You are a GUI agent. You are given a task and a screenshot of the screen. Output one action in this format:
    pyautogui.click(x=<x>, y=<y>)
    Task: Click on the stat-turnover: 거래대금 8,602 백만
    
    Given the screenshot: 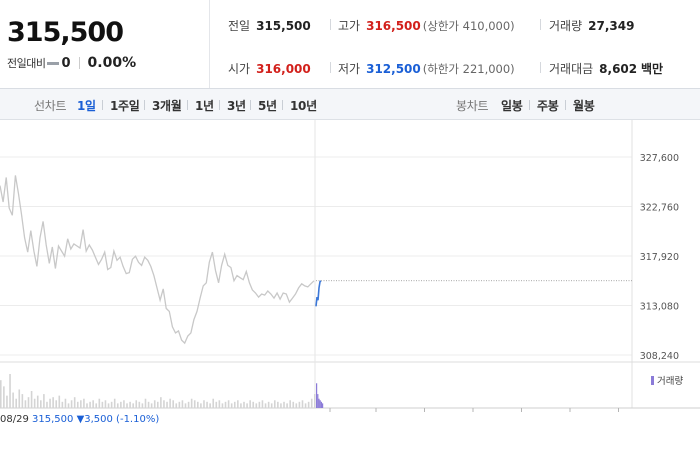 What is the action you would take?
    pyautogui.click(x=606, y=69)
    